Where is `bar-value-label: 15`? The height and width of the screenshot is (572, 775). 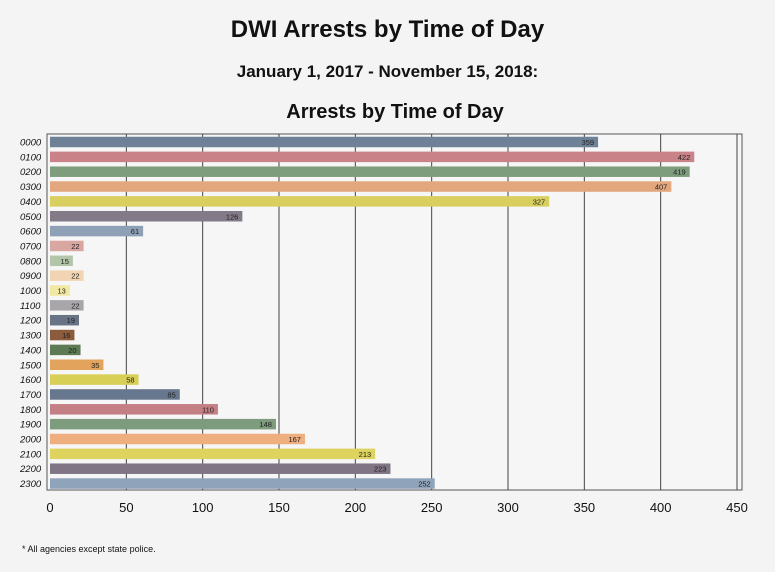 bar-value-label: 15 is located at coordinates (65, 261).